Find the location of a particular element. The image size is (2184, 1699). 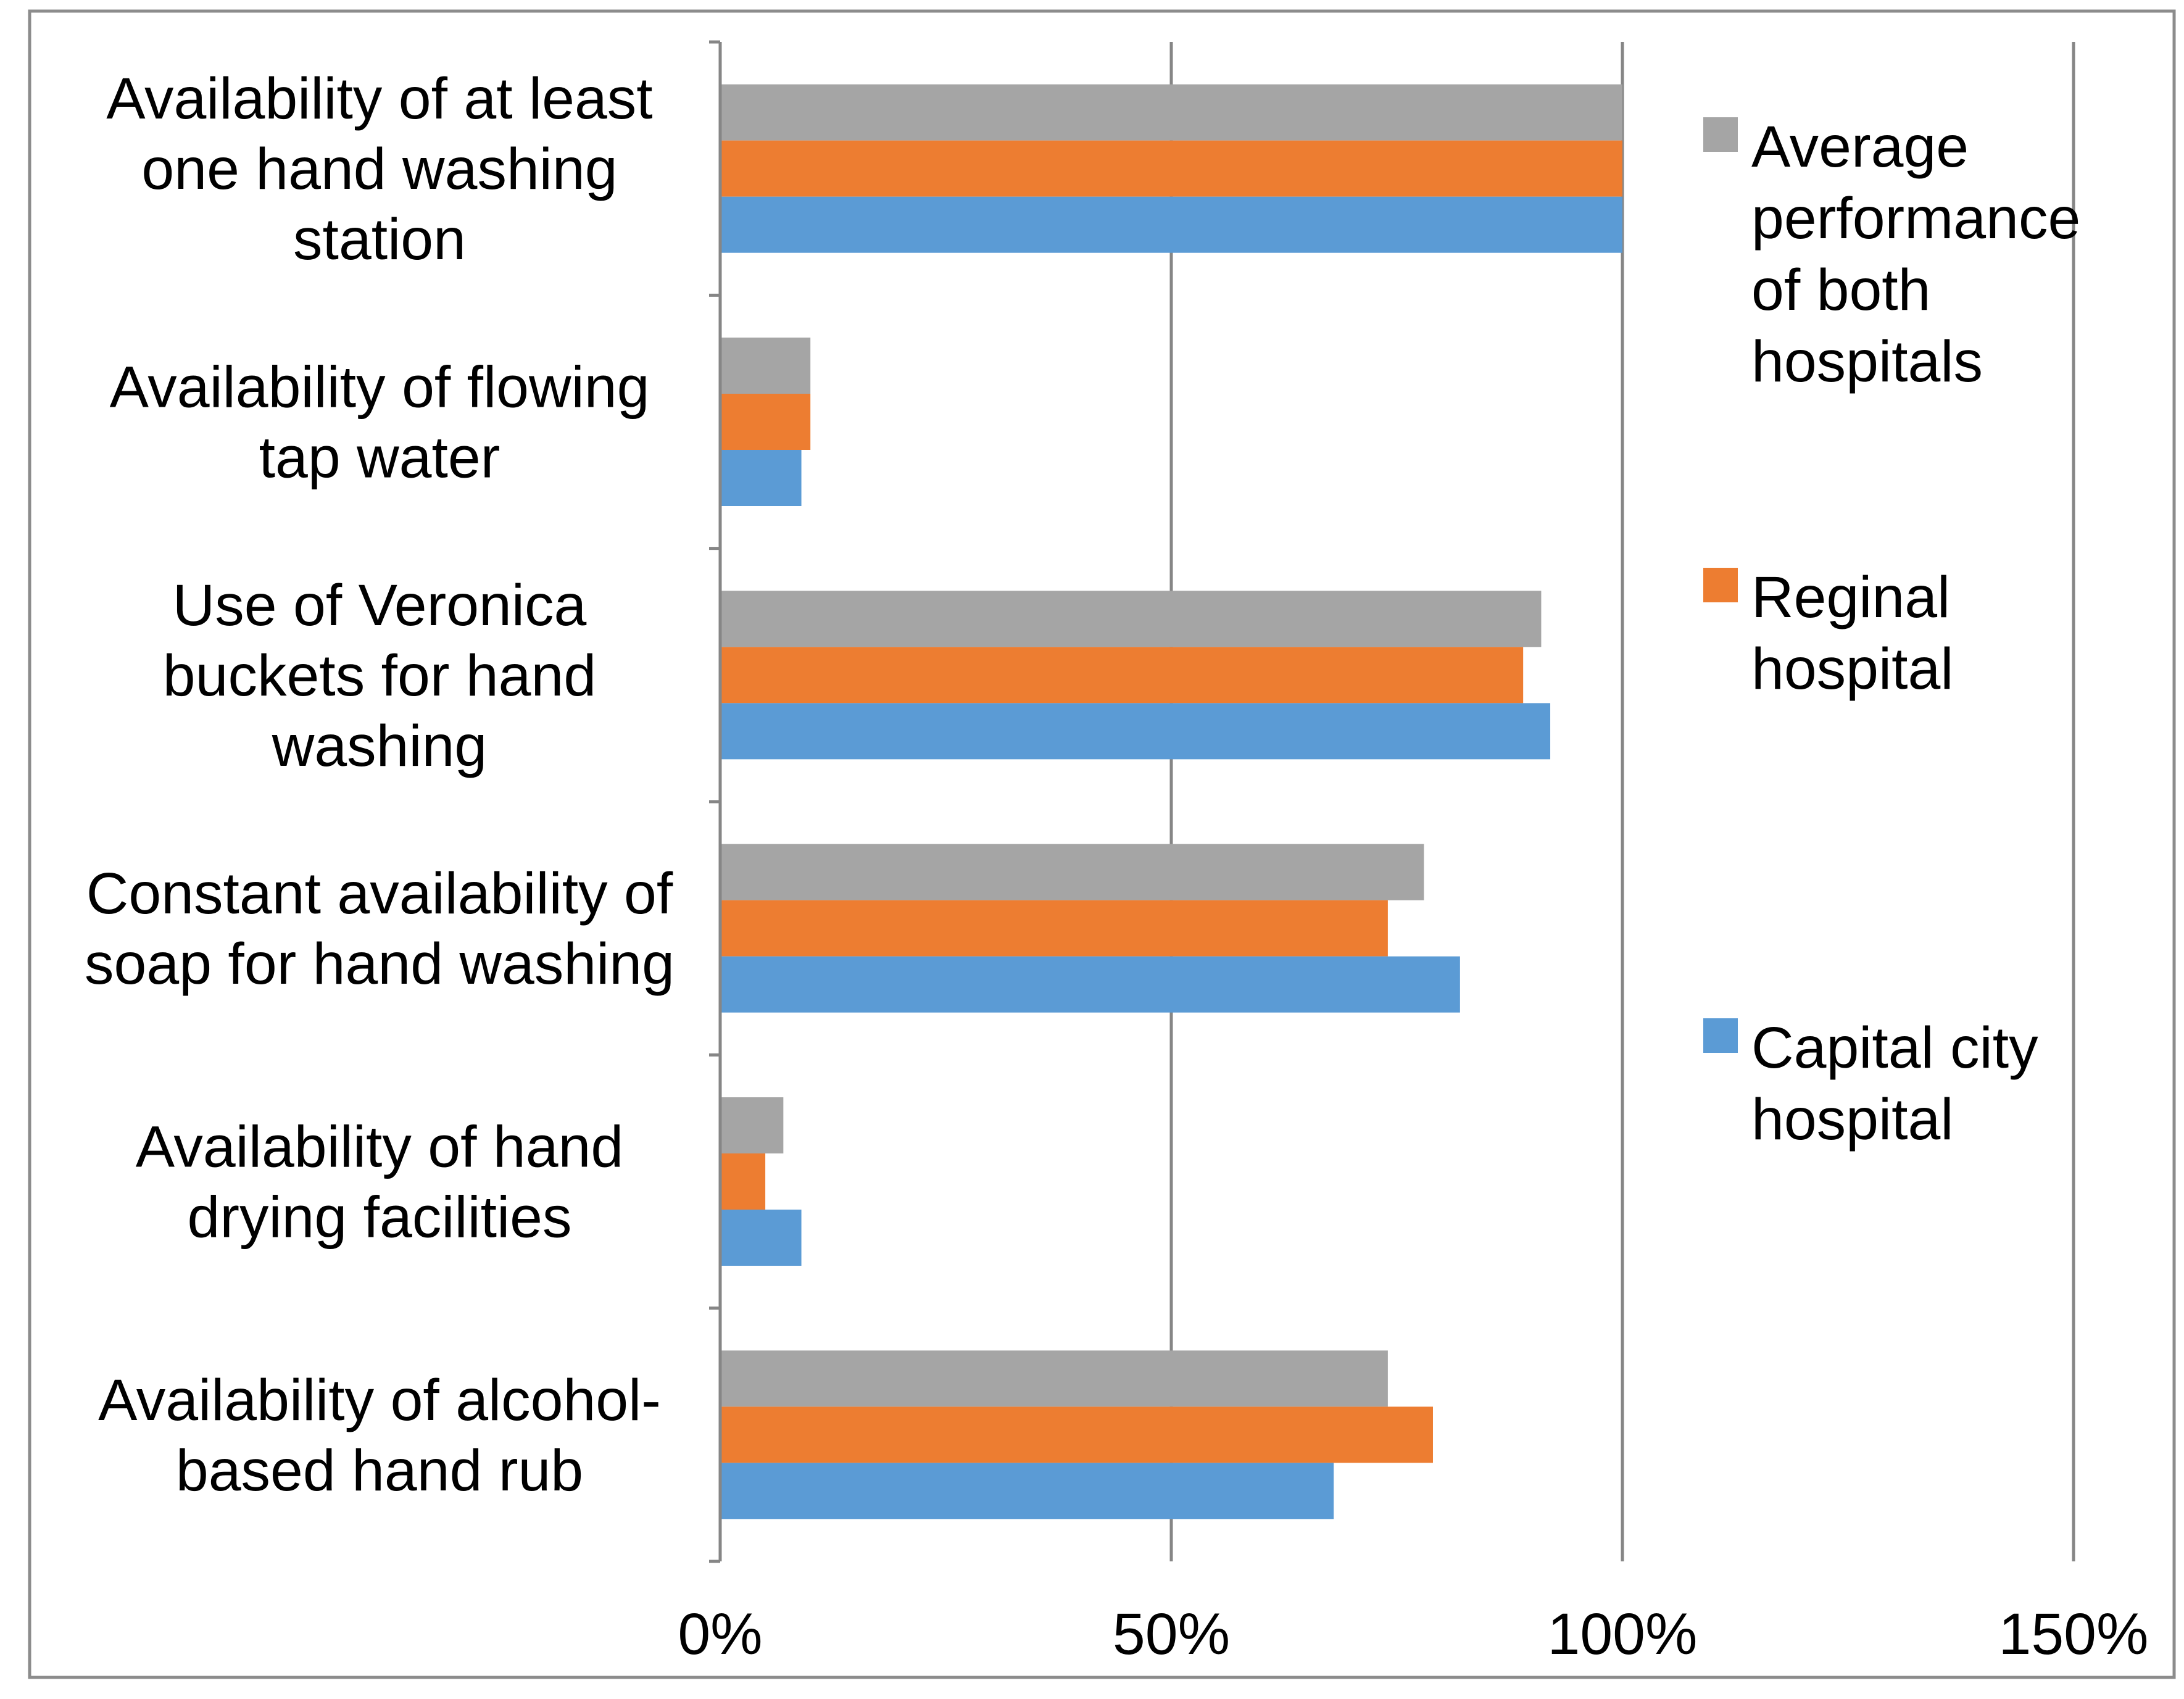

bar-cat2-series2 is located at coordinates (1135, 731).